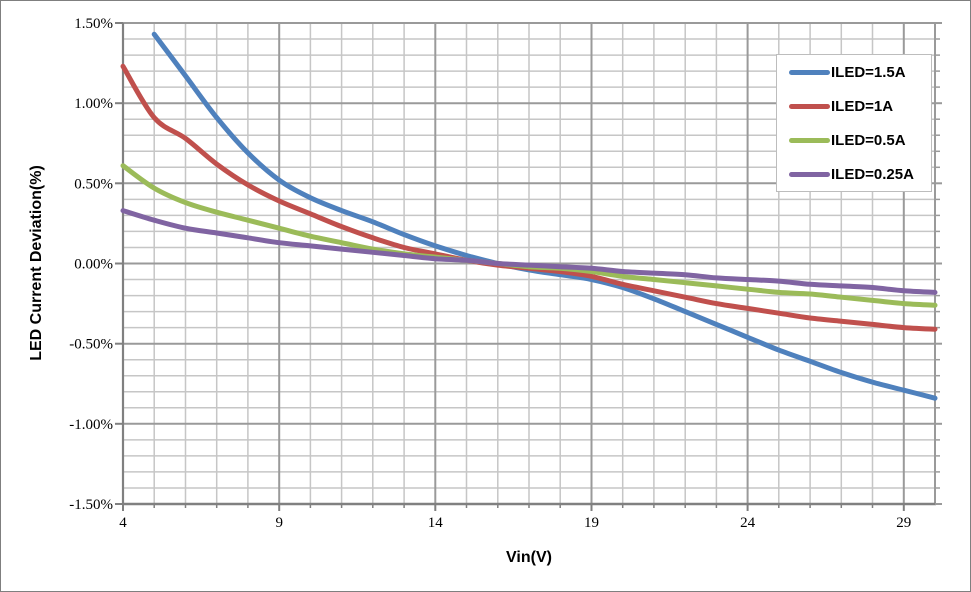 The width and height of the screenshot is (971, 592). What do you see at coordinates (36, 263) in the screenshot?
I see `y-axis-title: LED Current Deviation(%)` at bounding box center [36, 263].